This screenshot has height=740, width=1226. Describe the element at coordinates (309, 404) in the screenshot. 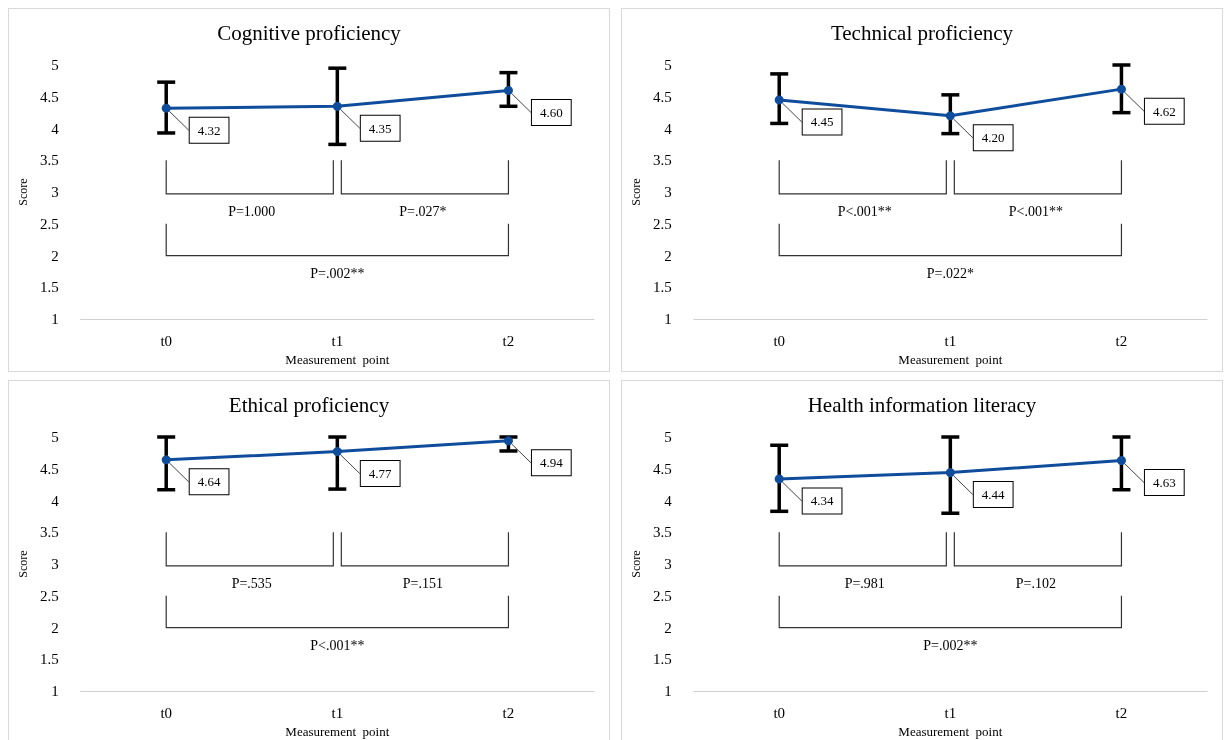

I see `chart-title: Ethical proficiency` at that location.